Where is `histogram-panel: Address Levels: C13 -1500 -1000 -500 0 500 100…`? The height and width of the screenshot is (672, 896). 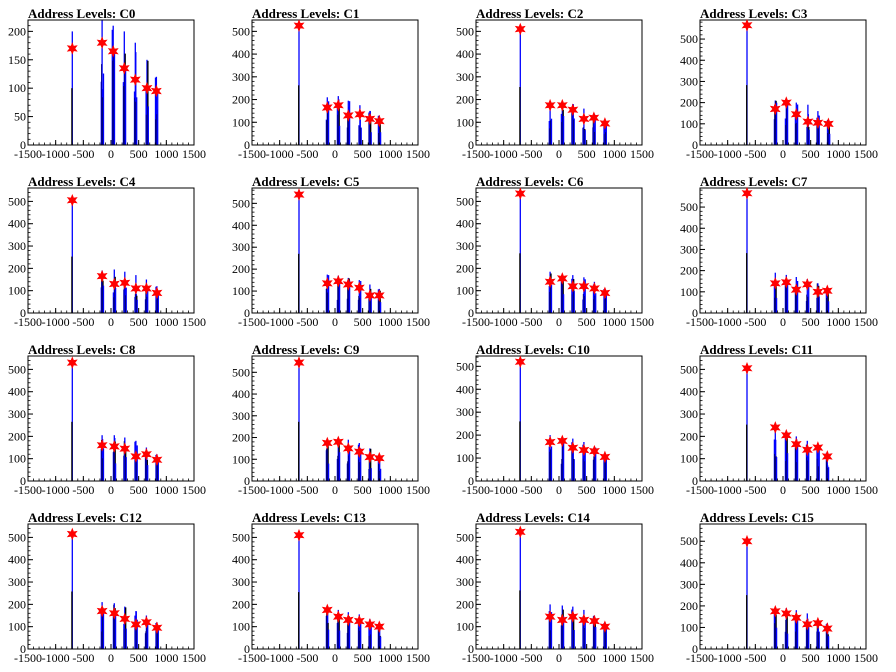
histogram-panel: Address Levels: C13 -1500 -1000 -500 0 500 100… is located at coordinates (336, 588).